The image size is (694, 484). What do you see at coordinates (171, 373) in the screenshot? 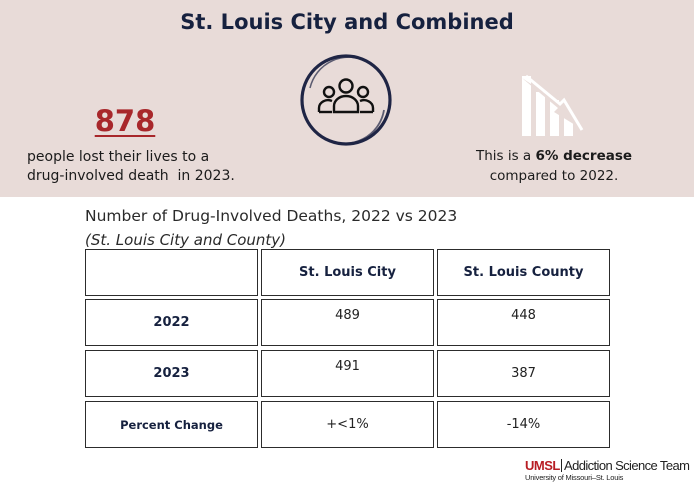
I see `row-label-2023: 2023` at bounding box center [171, 373].